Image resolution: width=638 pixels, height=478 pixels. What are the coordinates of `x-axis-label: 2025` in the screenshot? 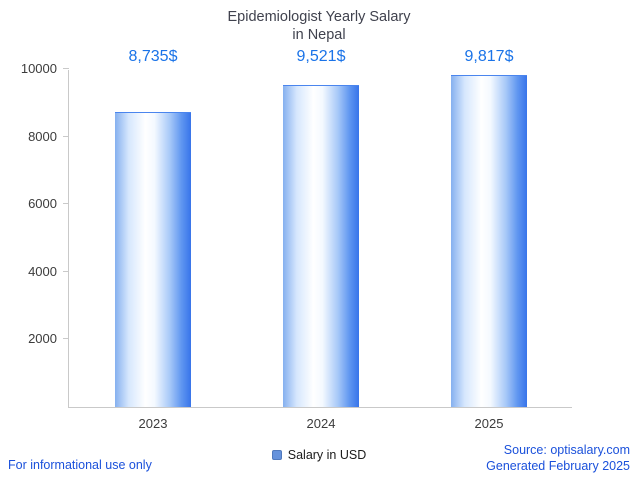 It's located at (489, 423).